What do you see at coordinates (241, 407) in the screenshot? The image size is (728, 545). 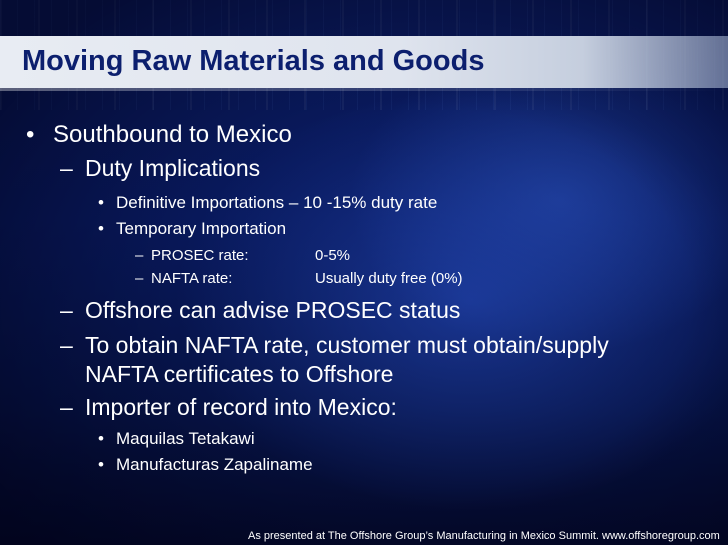 I see `bullet-text: Importer of record into Mexico:` at bounding box center [241, 407].